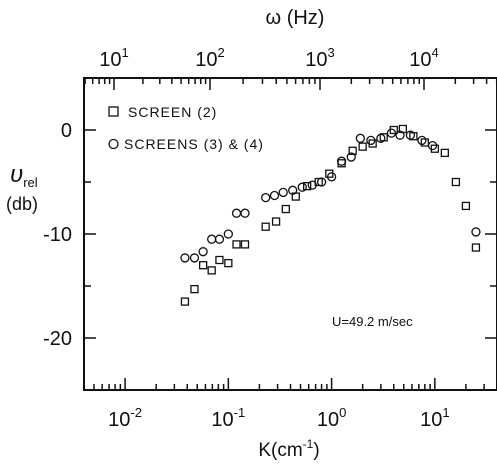 The height and width of the screenshot is (469, 497). I want to click on y-axis-subscript: rel, so click(30, 182).